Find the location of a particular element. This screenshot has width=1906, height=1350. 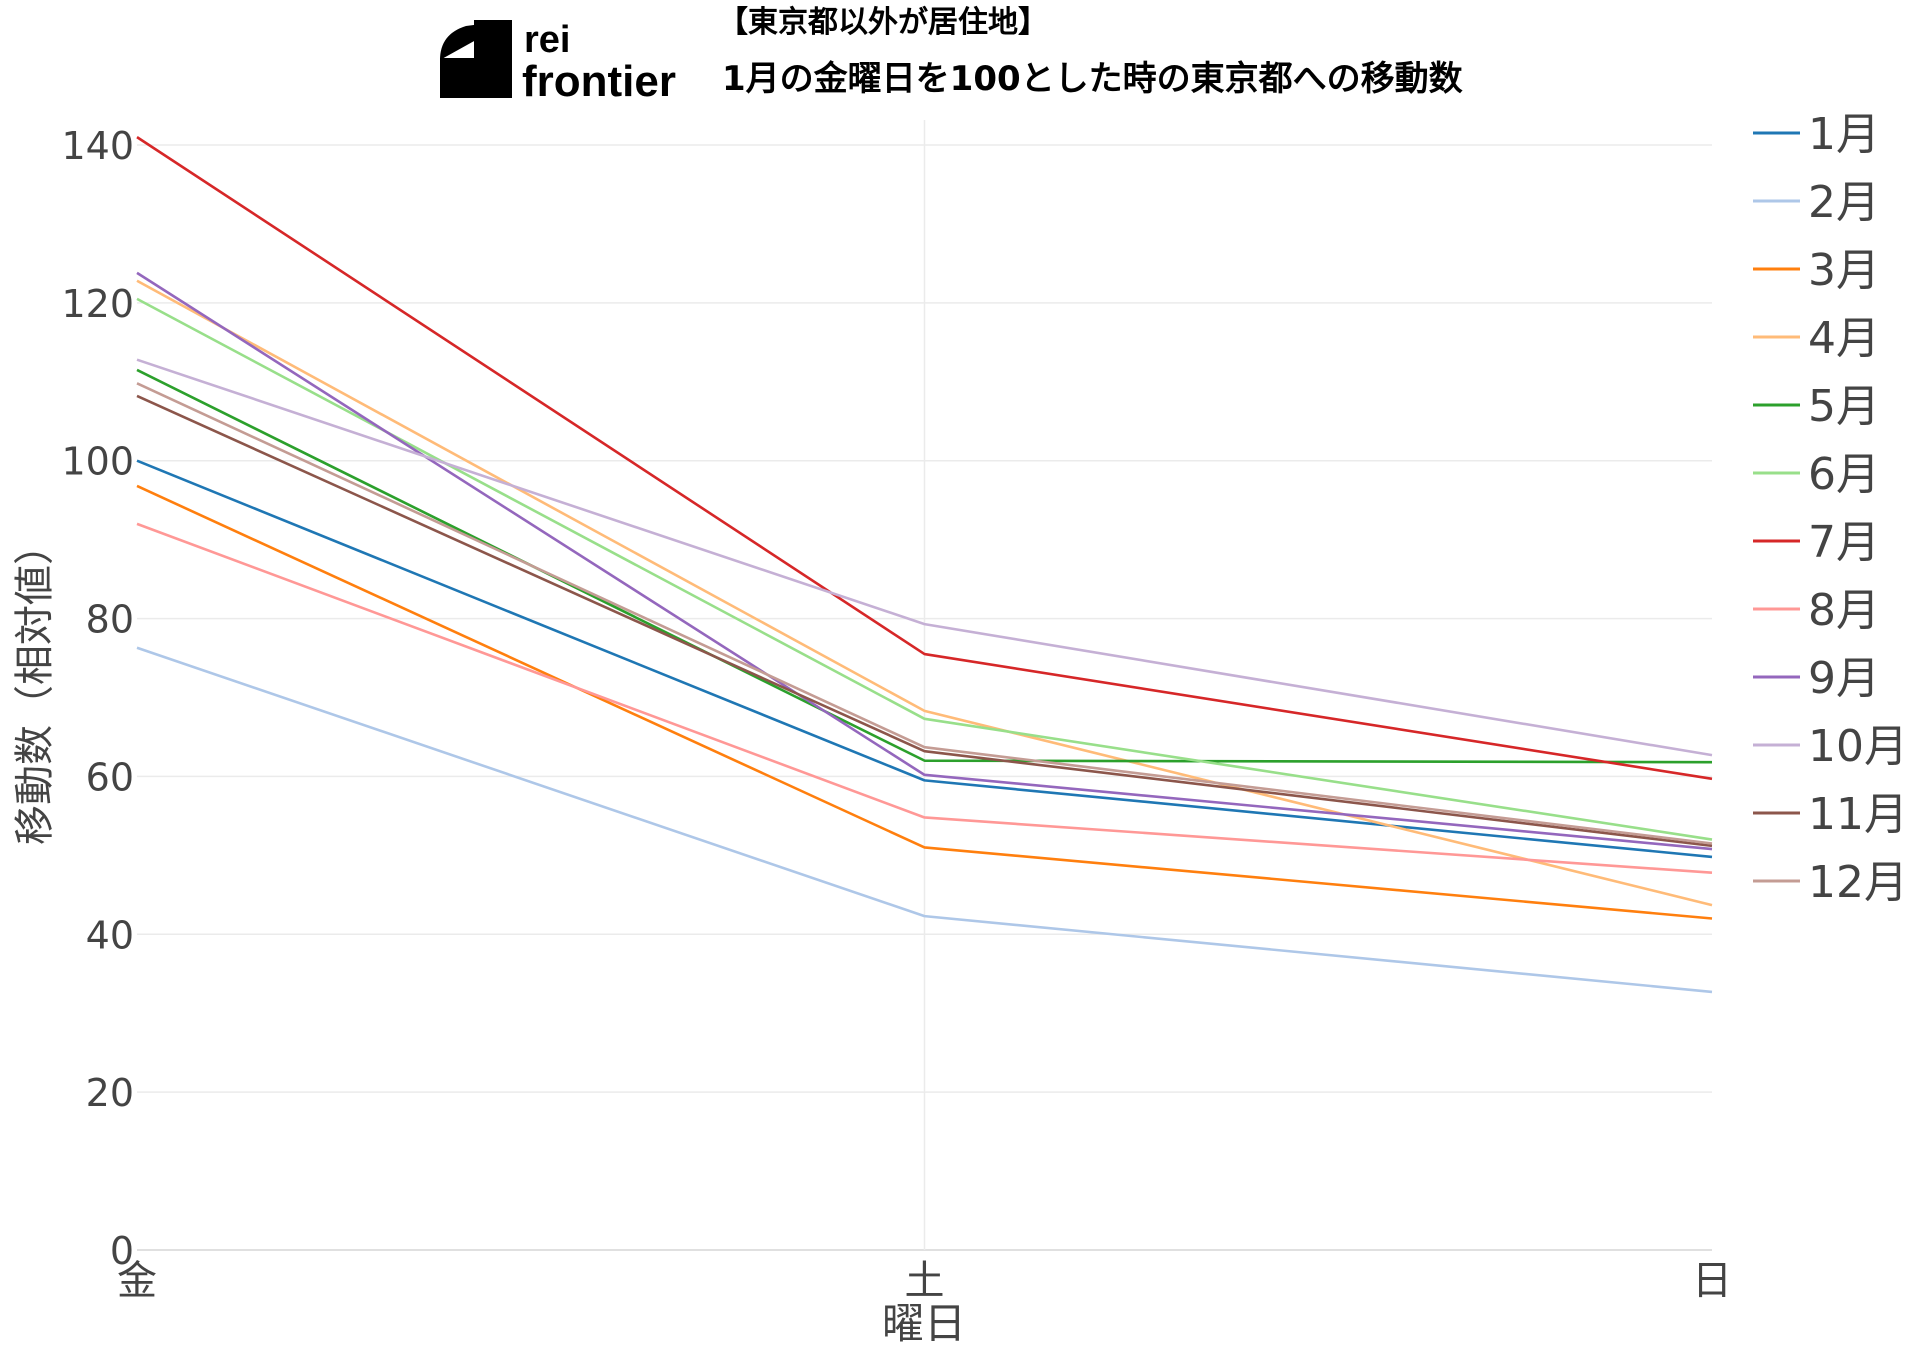

legend-item: 1月 is located at coordinates (1816, 134).